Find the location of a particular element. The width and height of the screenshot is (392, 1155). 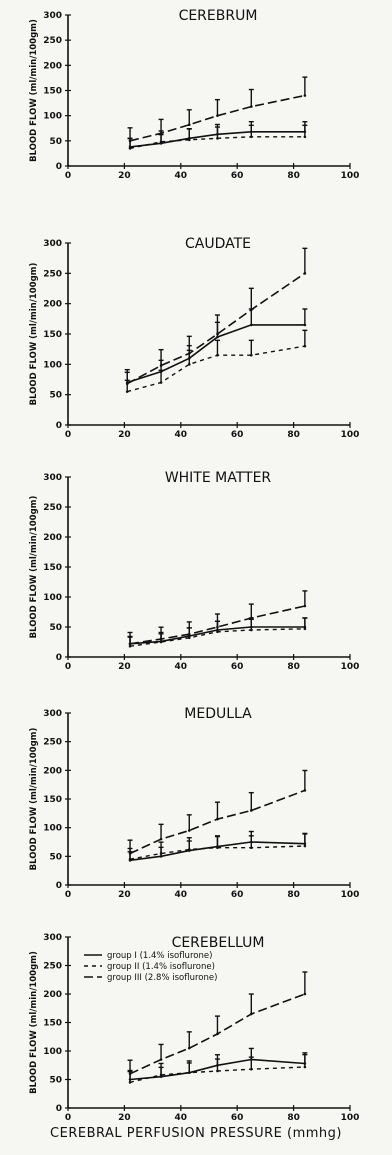

legend-entry: group II (1.4% isoflurone) is located at coordinates (161, 967).